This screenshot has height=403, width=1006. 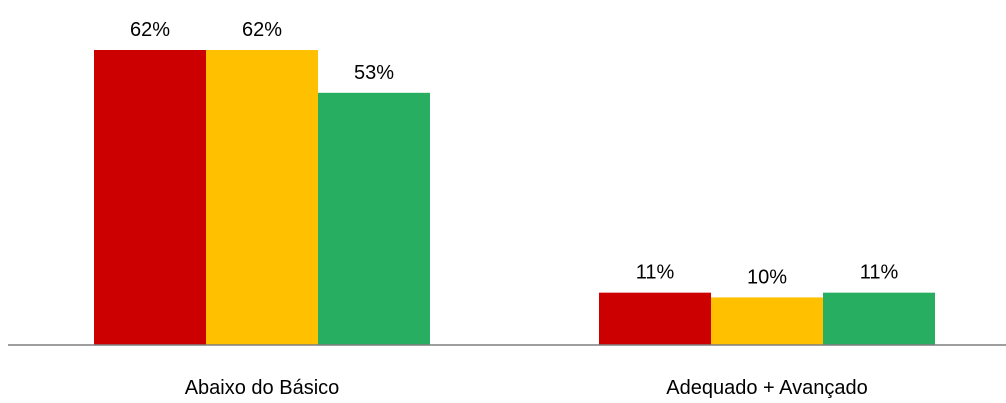 I want to click on value-label: 10%, so click(x=767, y=277).